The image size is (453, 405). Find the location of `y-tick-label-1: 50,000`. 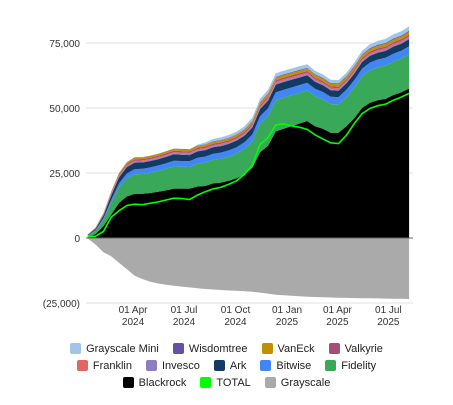

y-tick-label-1: 50,000 is located at coordinates (64, 109).